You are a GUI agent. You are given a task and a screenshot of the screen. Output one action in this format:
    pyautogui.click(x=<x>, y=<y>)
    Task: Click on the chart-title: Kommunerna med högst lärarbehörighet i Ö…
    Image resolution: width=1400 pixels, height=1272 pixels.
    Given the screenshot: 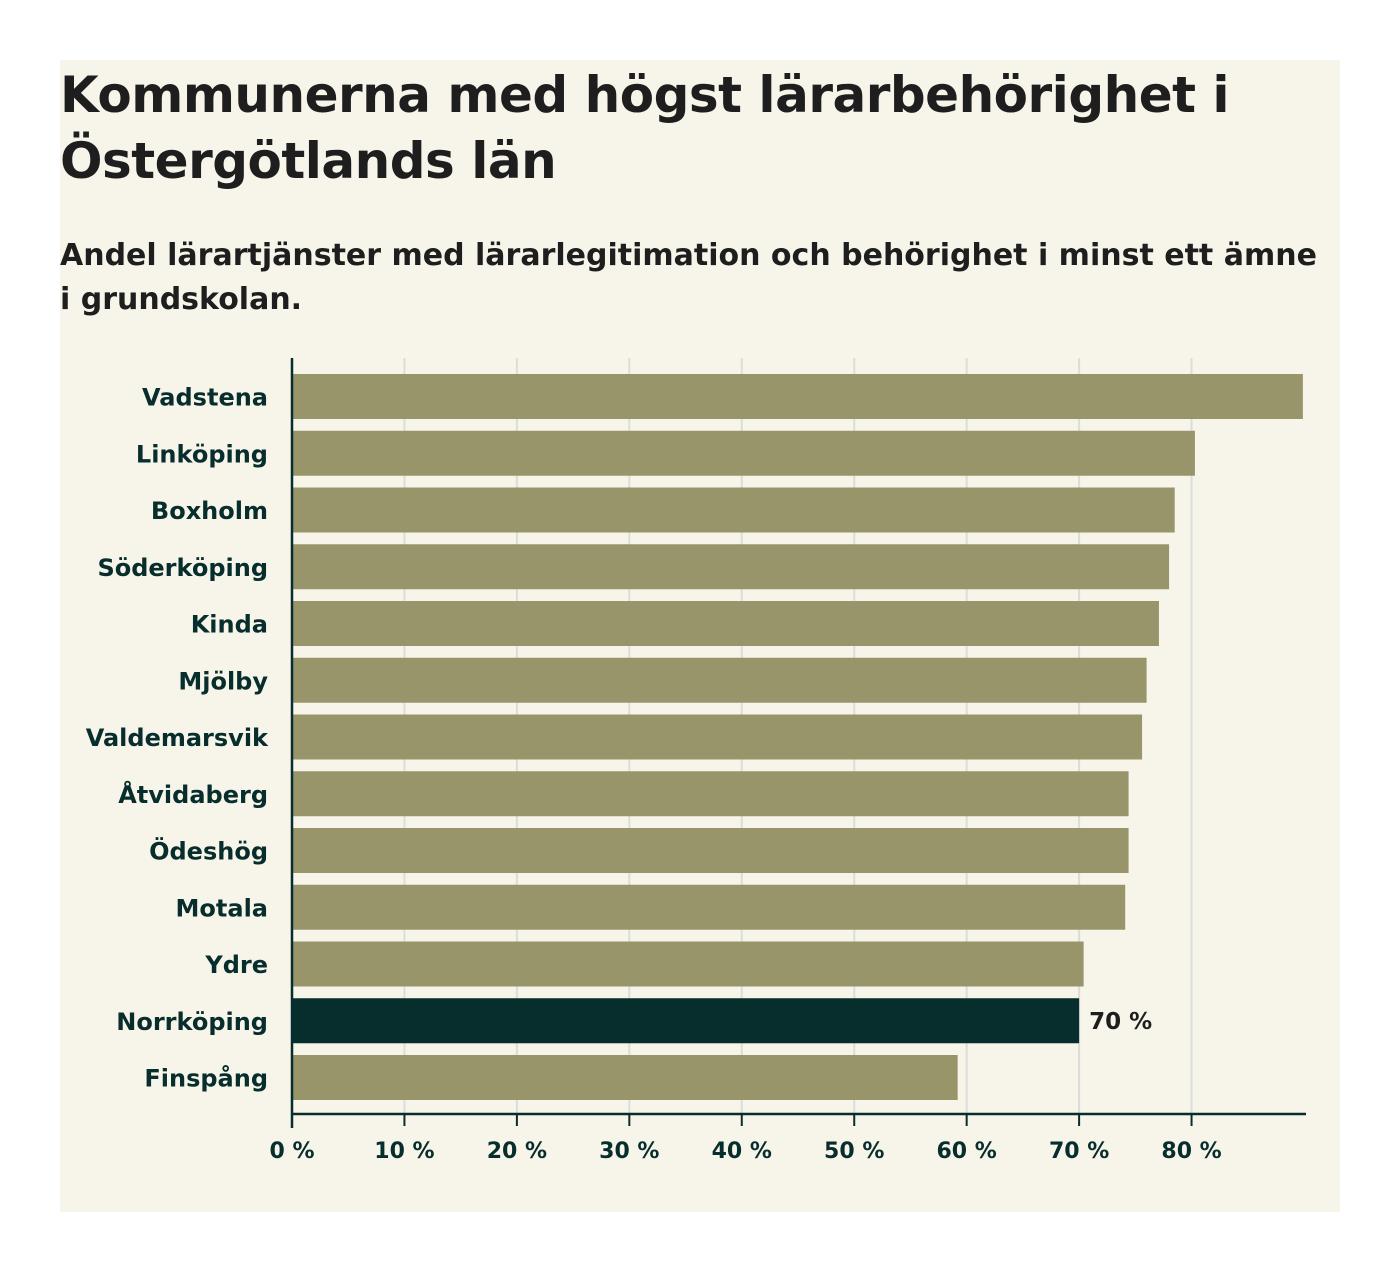 What is the action you would take?
    pyautogui.click(x=645, y=128)
    